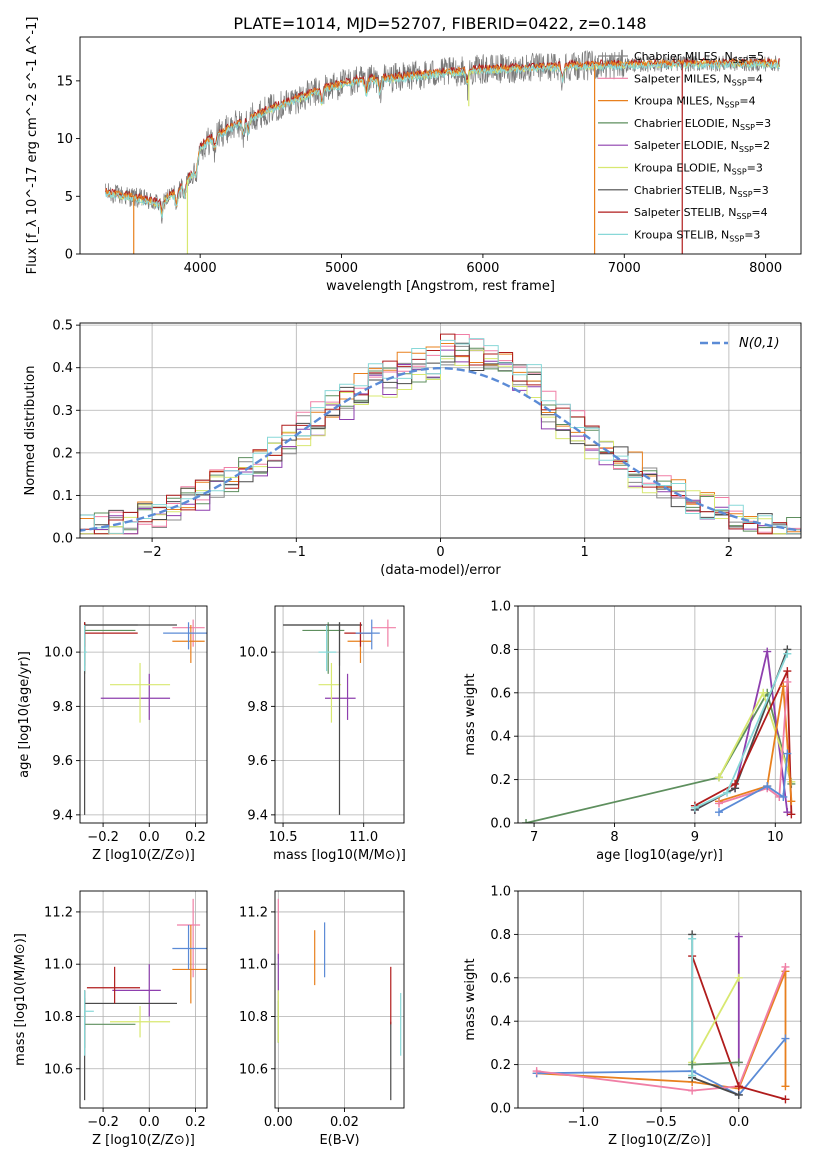 The height and width of the screenshot is (1170, 819). I want to click on x-tick-label: 0.2, so click(195, 837).